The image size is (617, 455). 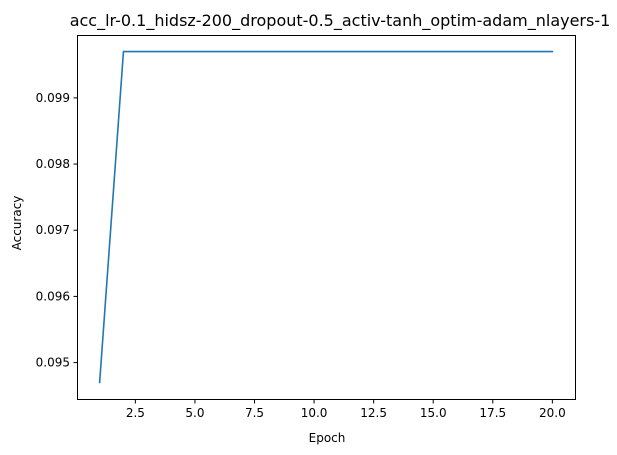 What do you see at coordinates (53, 363) in the screenshot?
I see `y-tick-label: 0.095` at bounding box center [53, 363].